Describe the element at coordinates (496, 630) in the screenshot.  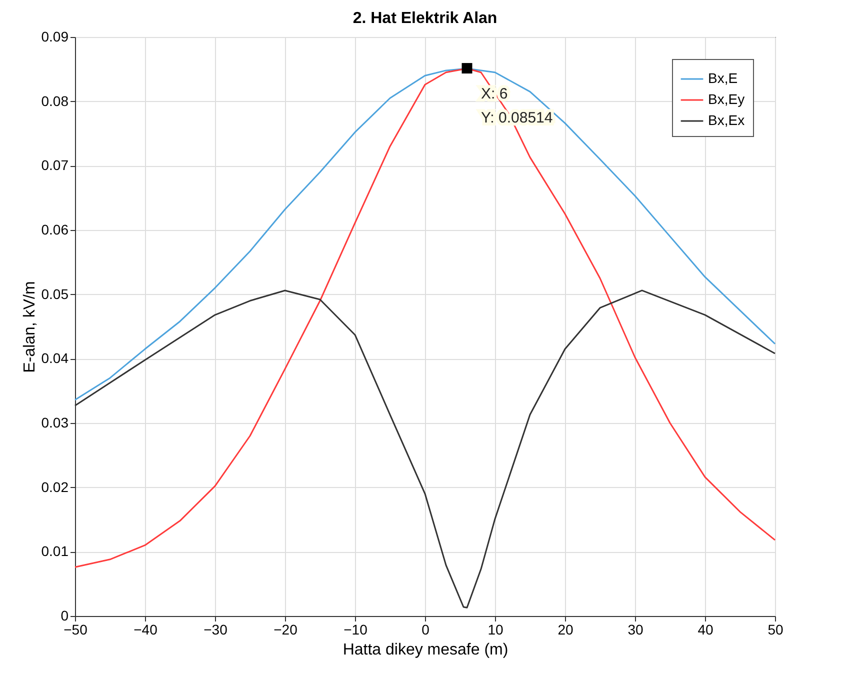
I see `x-tick-label: 10` at that location.